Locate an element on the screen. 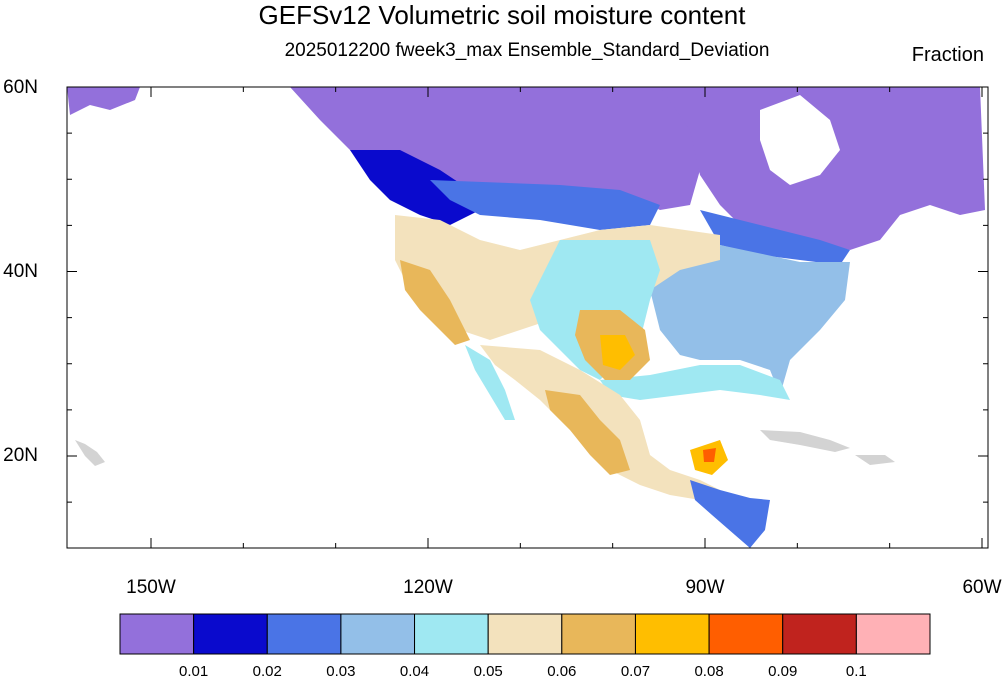 This screenshot has width=1004, height=680. northern-rockies-region is located at coordinates (415, 187).